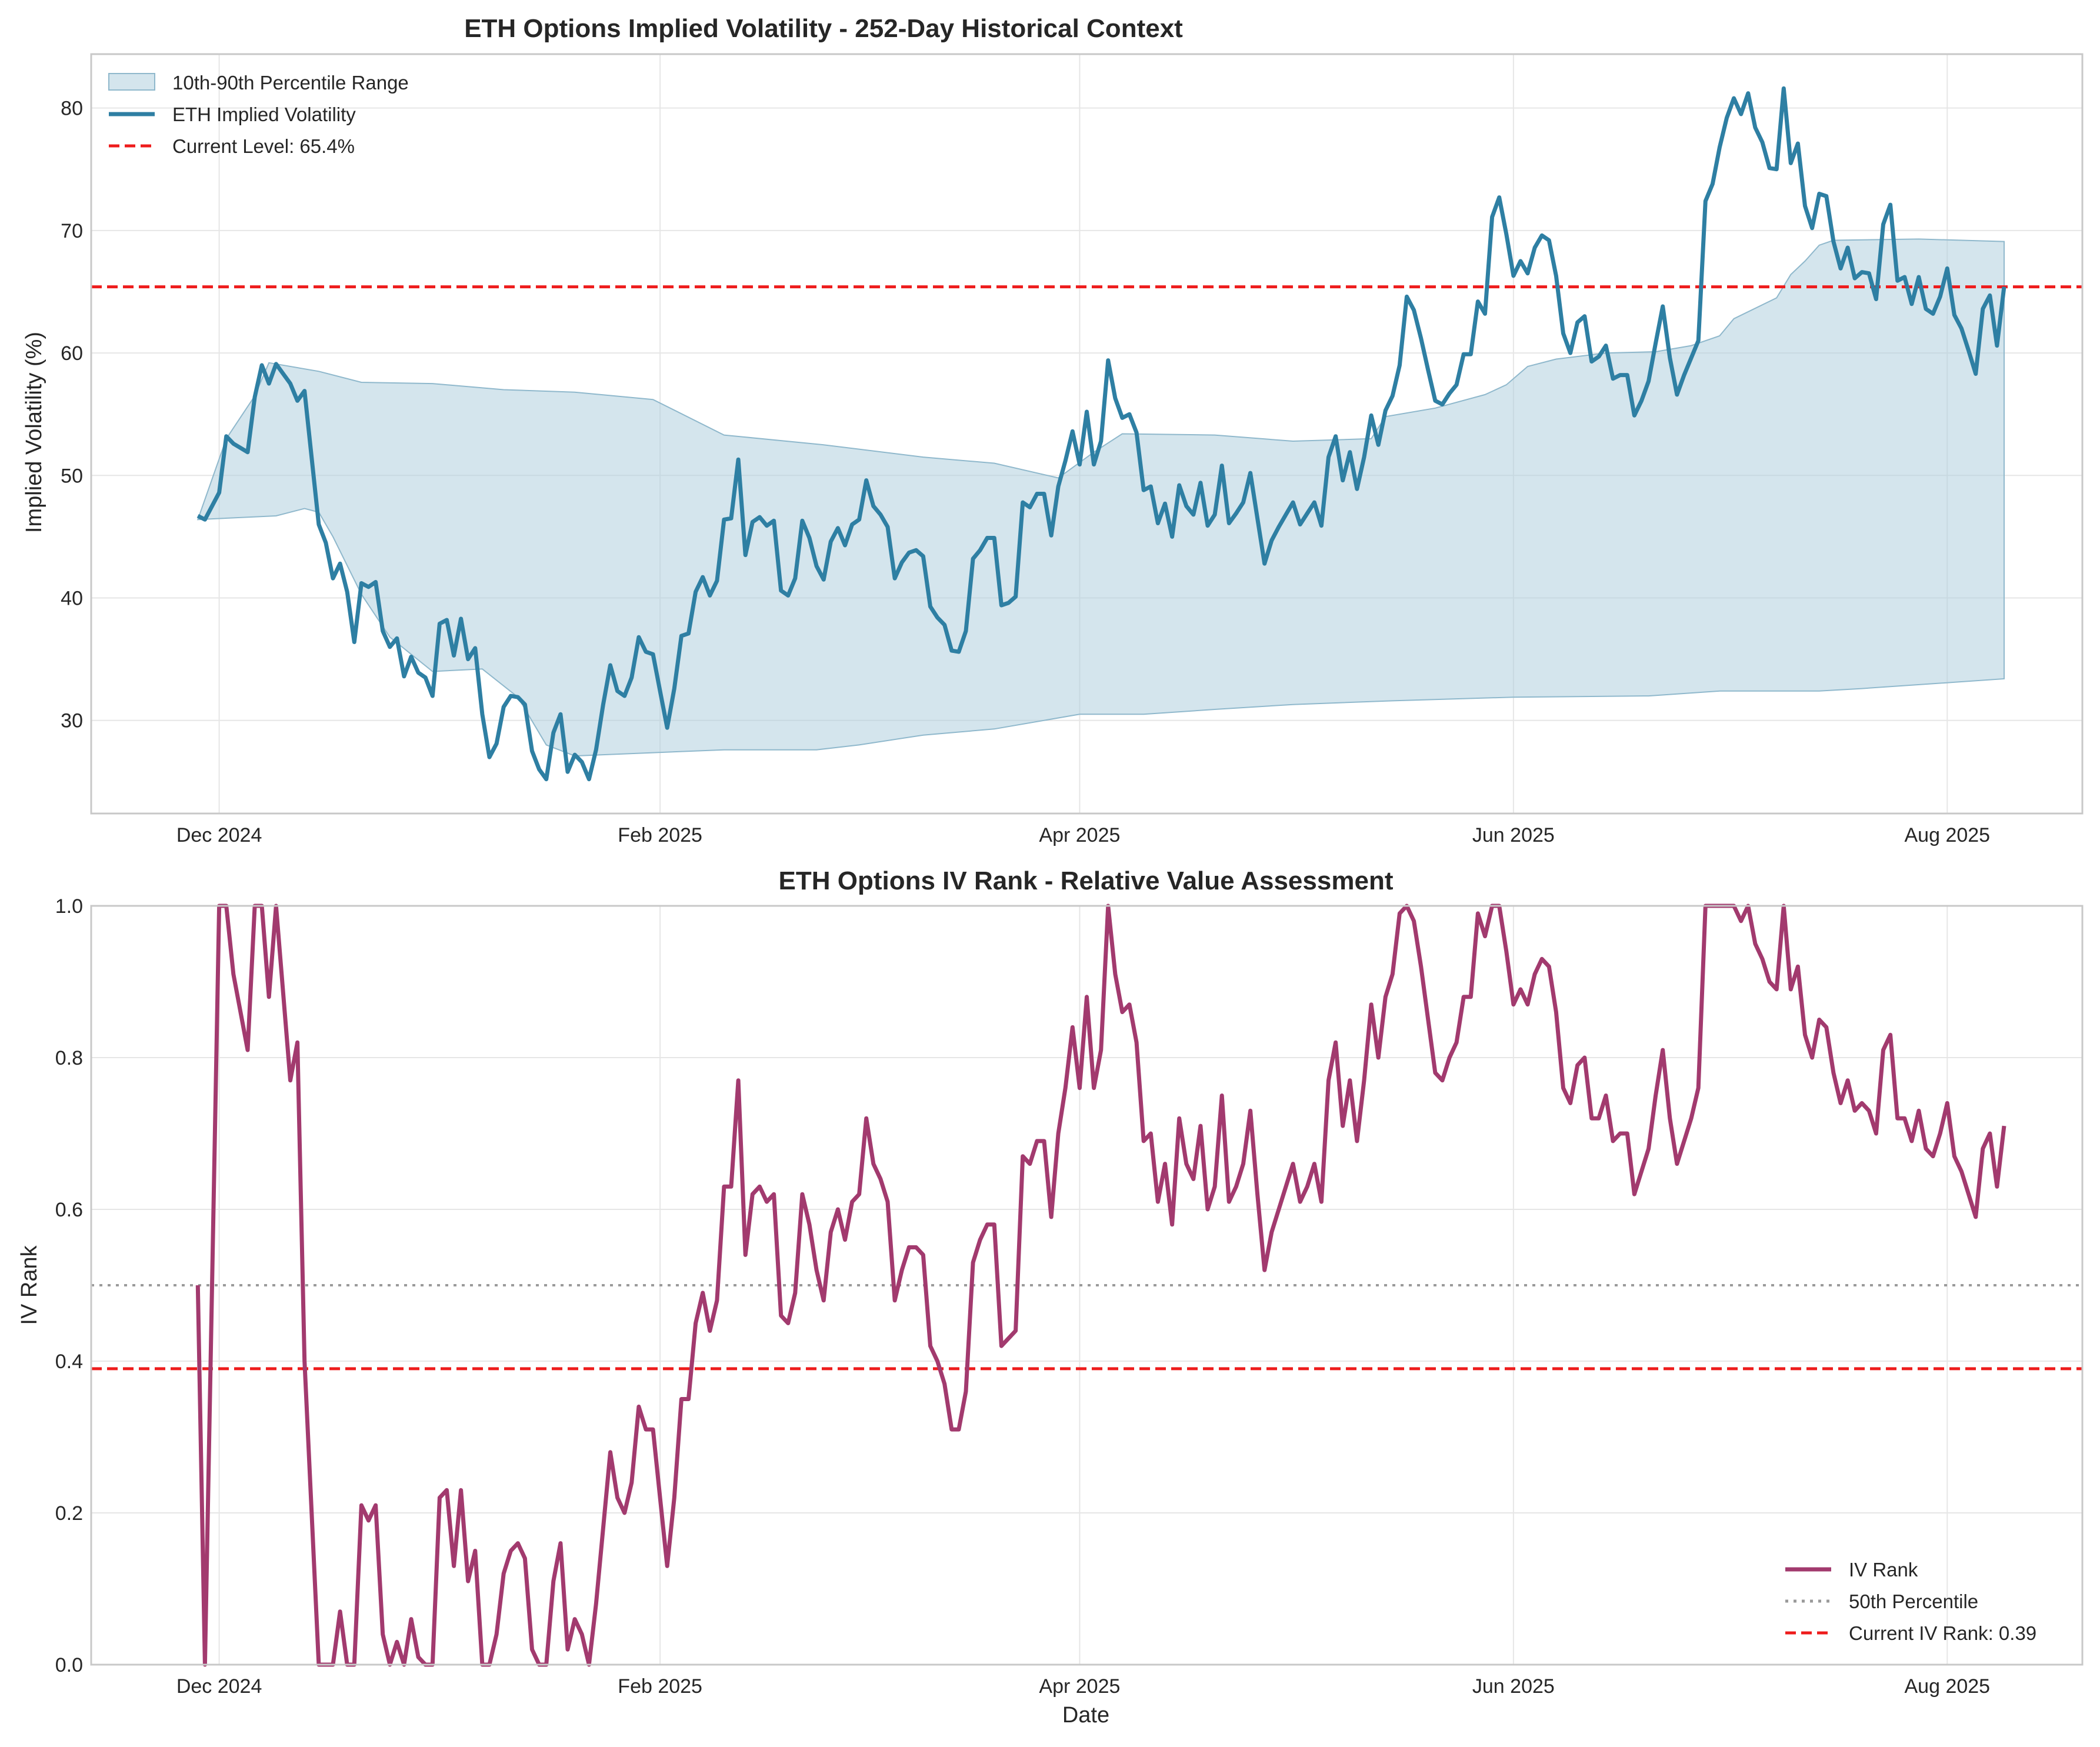 This screenshot has width=2100, height=1747. What do you see at coordinates (1085, 1715) in the screenshot?
I see `iv-rank-x-label: Date` at bounding box center [1085, 1715].